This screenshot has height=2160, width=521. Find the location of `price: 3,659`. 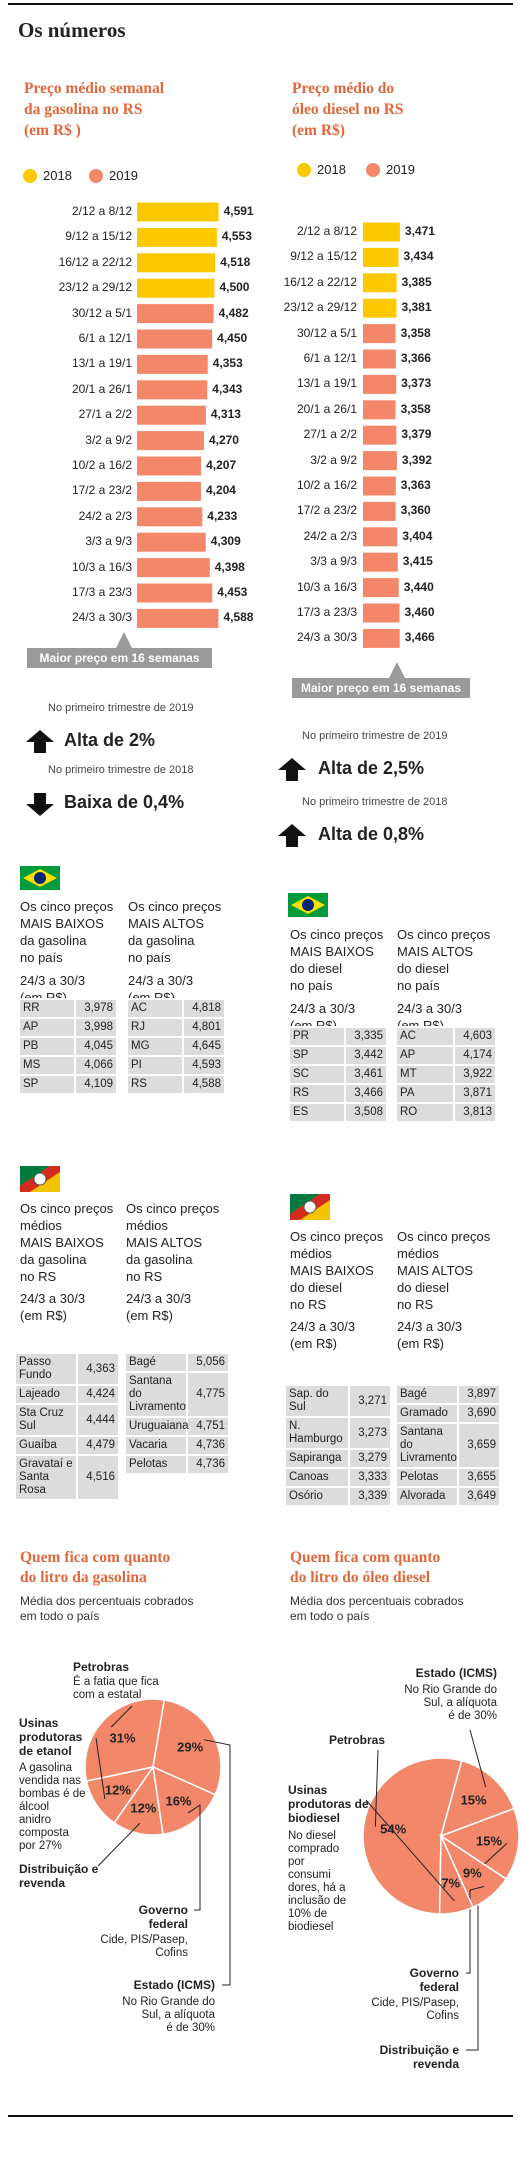

price: 3,659 is located at coordinates (479, 1445).